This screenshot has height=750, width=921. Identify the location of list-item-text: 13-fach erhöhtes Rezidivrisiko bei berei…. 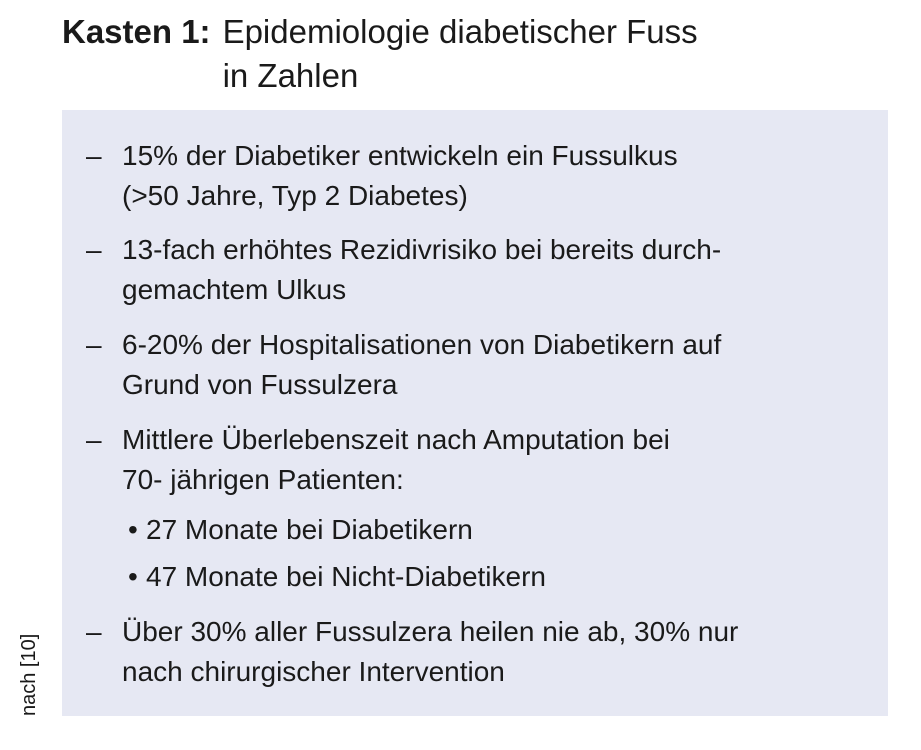
(421, 270).